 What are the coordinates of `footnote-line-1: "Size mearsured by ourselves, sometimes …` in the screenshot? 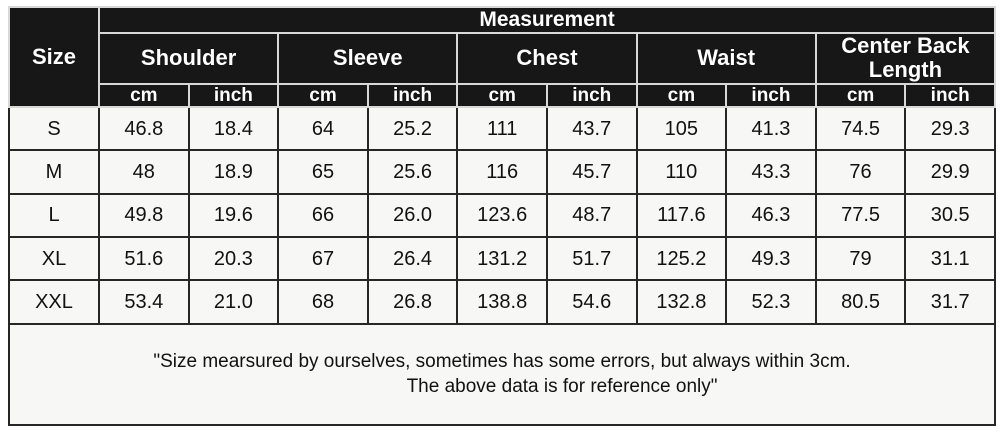 It's located at (502, 362).